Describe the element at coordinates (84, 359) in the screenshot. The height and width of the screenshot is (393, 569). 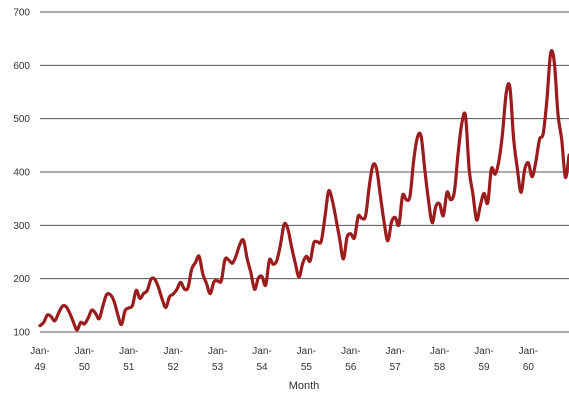
I see `x-tick-label: Jan-50` at that location.